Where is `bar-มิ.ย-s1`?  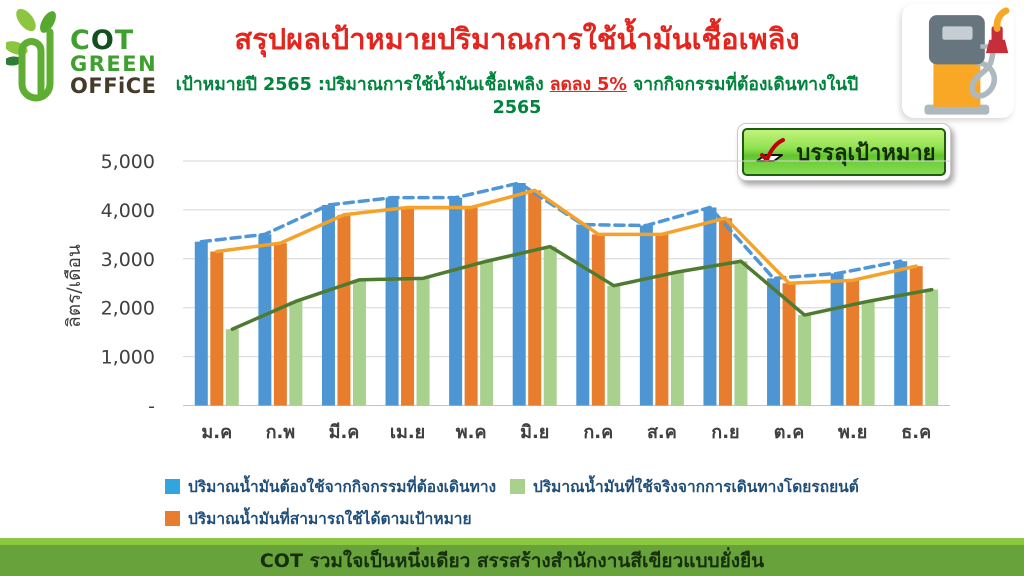 bar-มิ.ย-s1 is located at coordinates (535, 298).